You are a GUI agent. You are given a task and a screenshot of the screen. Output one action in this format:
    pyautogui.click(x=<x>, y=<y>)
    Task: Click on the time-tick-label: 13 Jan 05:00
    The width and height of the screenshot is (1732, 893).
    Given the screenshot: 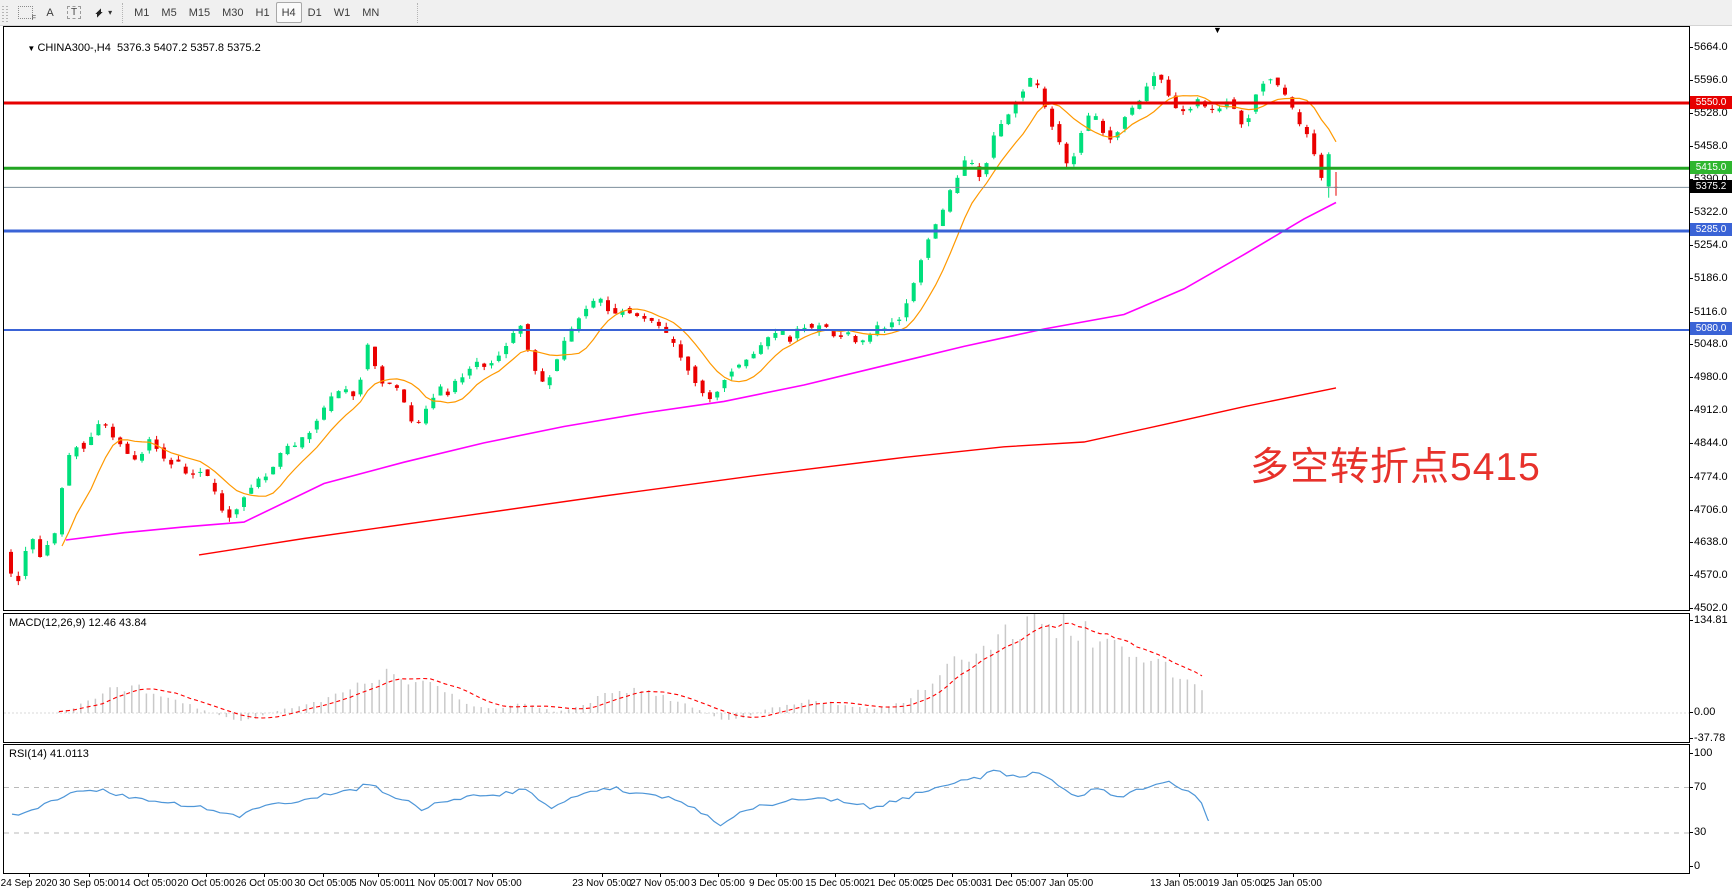 What is the action you would take?
    pyautogui.click(x=1179, y=883)
    